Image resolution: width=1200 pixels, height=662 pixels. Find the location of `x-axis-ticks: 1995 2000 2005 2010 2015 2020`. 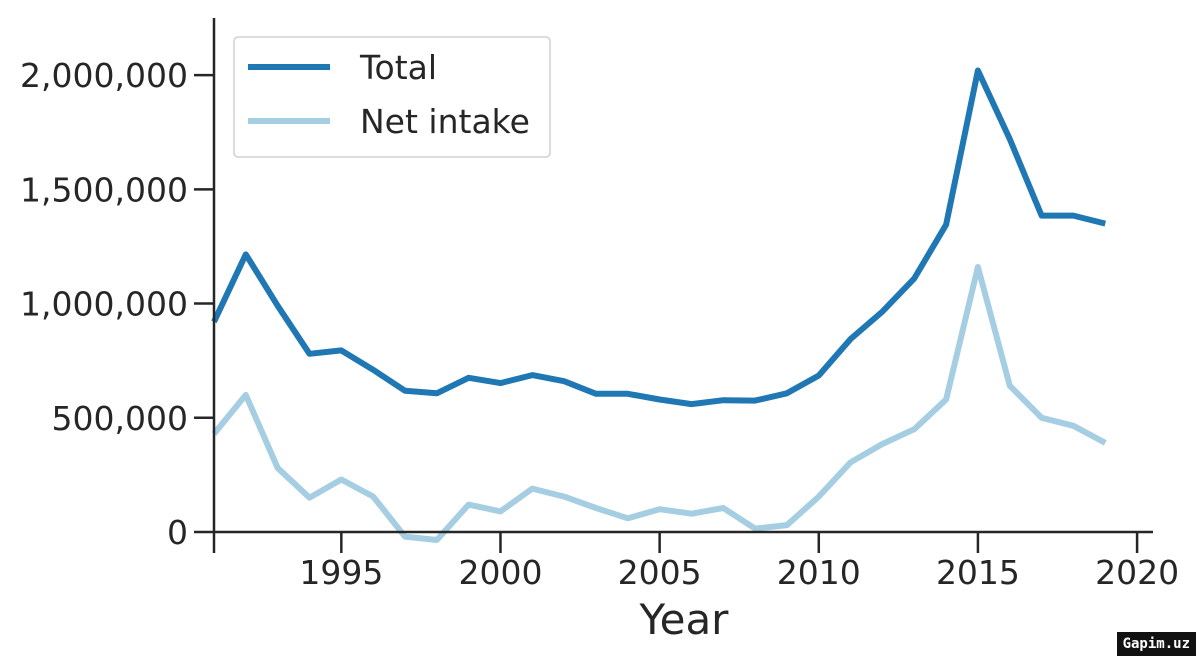

x-axis-ticks: 1995 2000 2005 2010 2015 2020 is located at coordinates (695, 562).